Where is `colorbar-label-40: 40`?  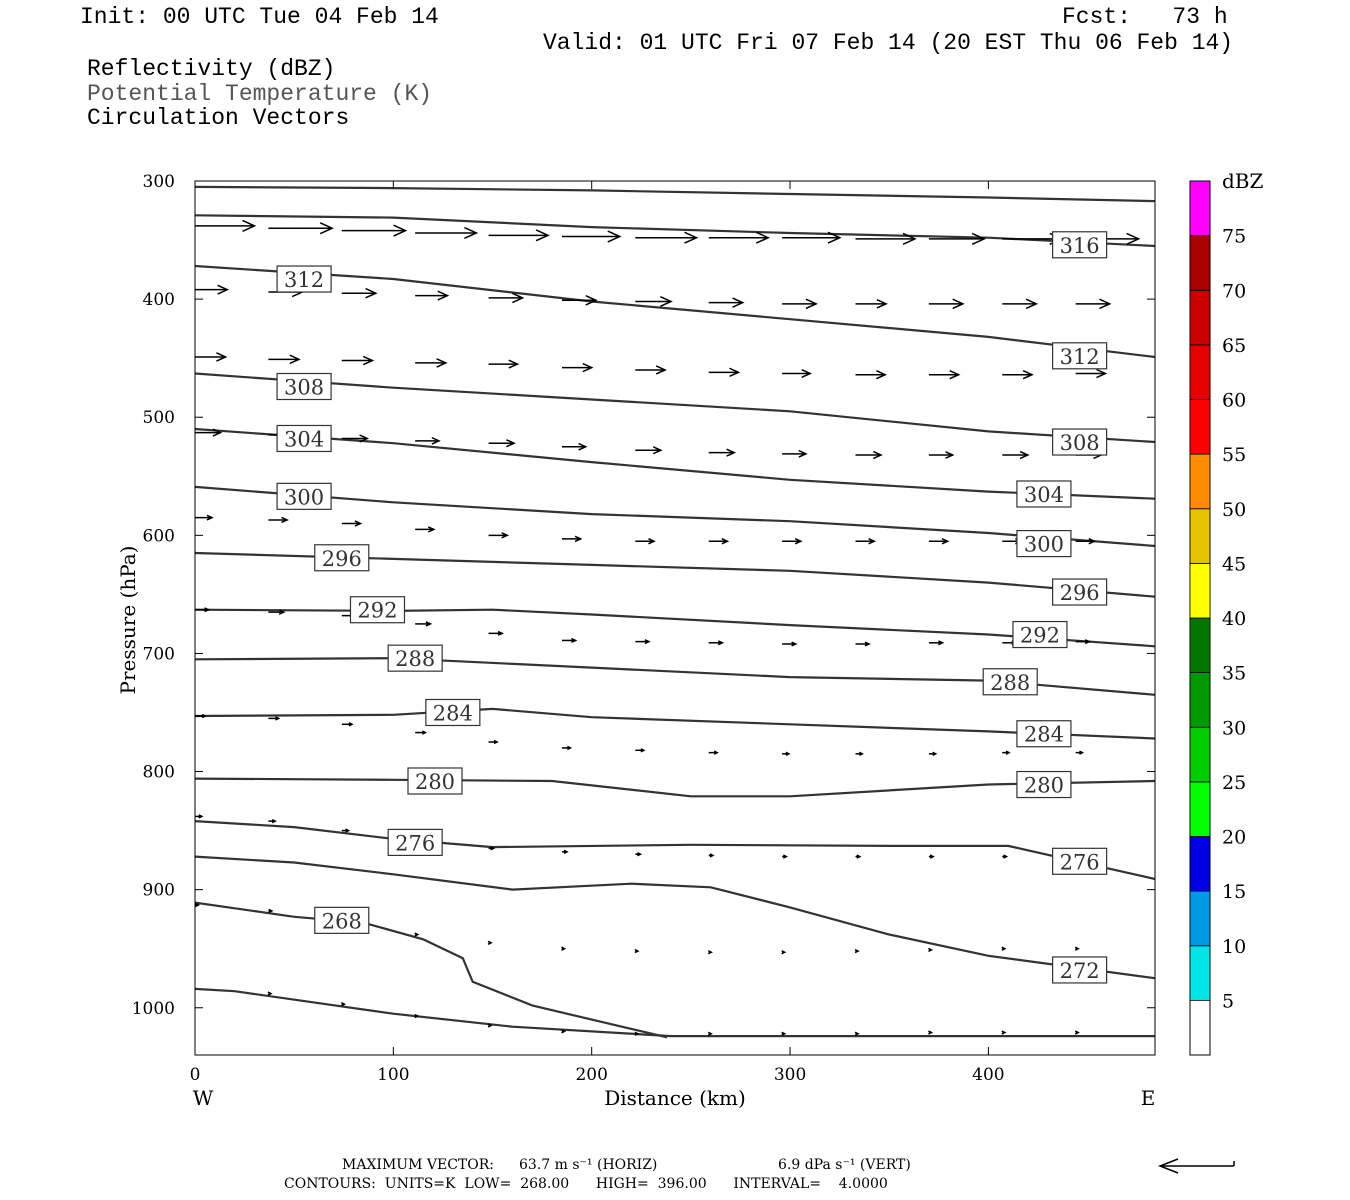 colorbar-label-40: 40 is located at coordinates (1234, 619).